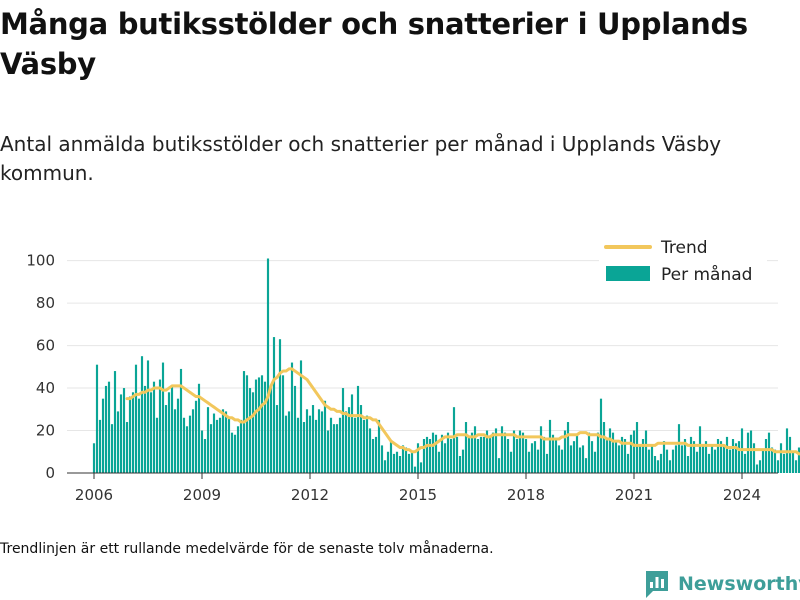 This screenshot has height=600, width=800. Describe the element at coordinates (45, 303) in the screenshot. I see `y-tick-label: 80` at that location.